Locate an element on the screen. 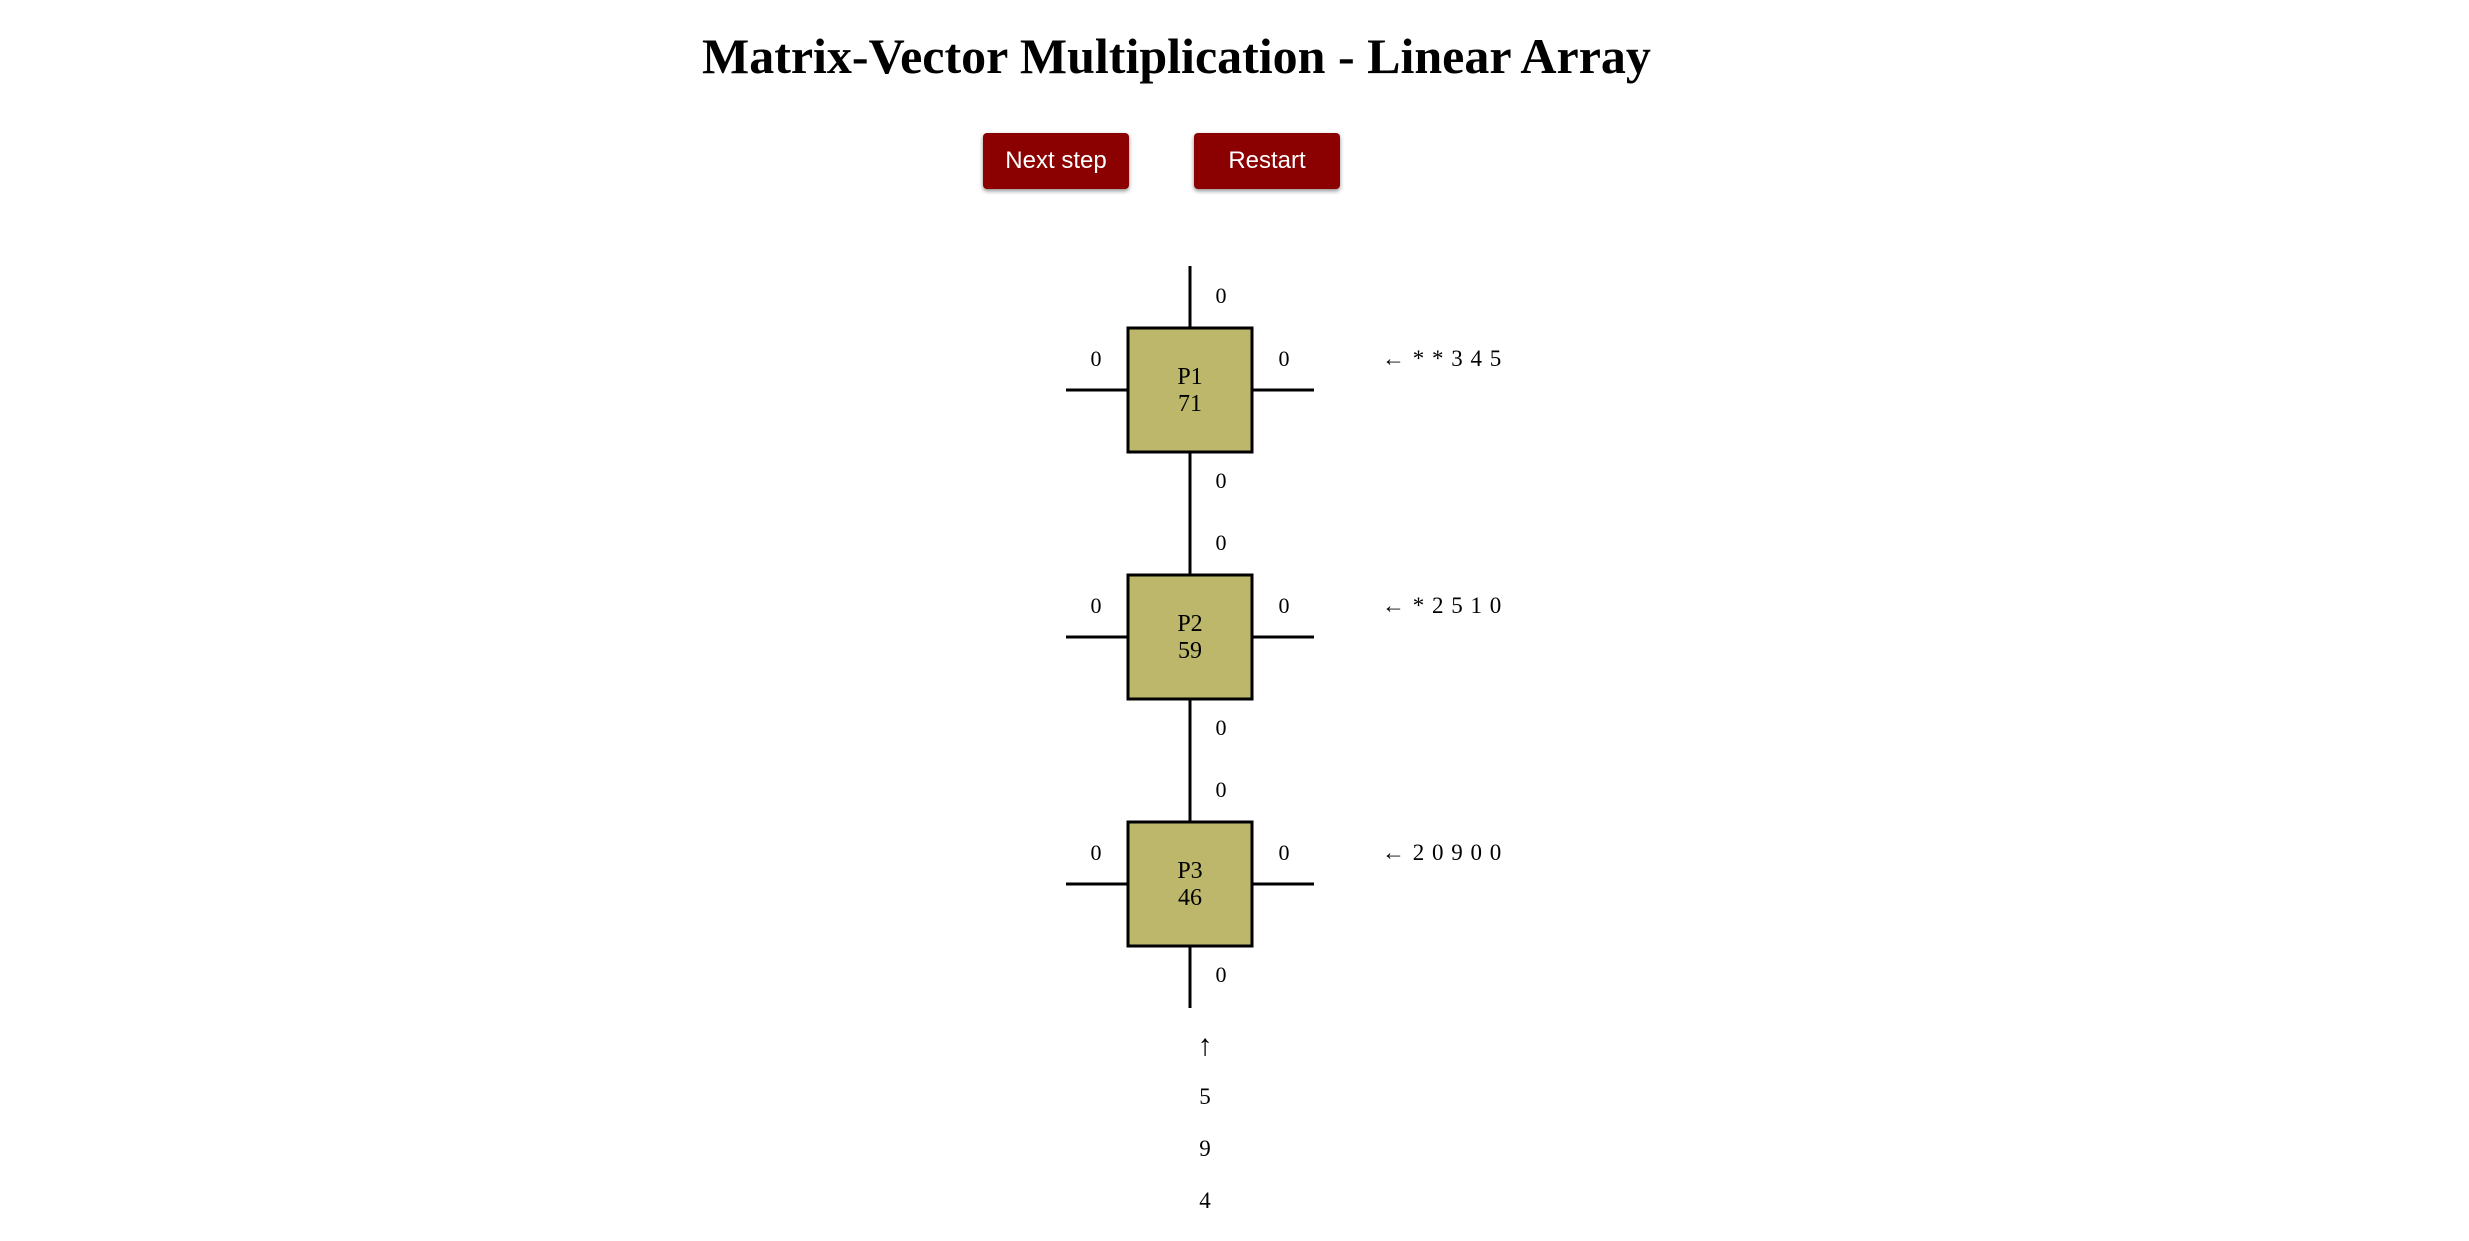  right-input-value-p3: 0 is located at coordinates (1284, 852).